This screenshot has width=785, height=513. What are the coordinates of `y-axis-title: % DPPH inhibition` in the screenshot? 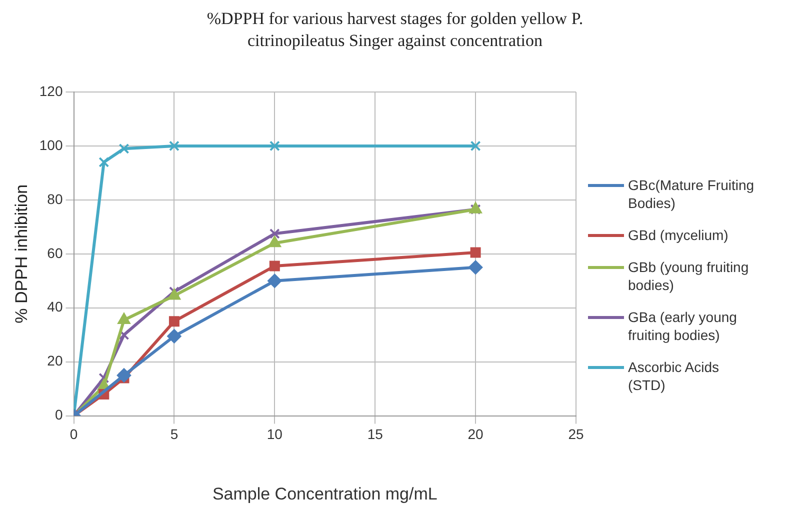 It's located at (21, 254).